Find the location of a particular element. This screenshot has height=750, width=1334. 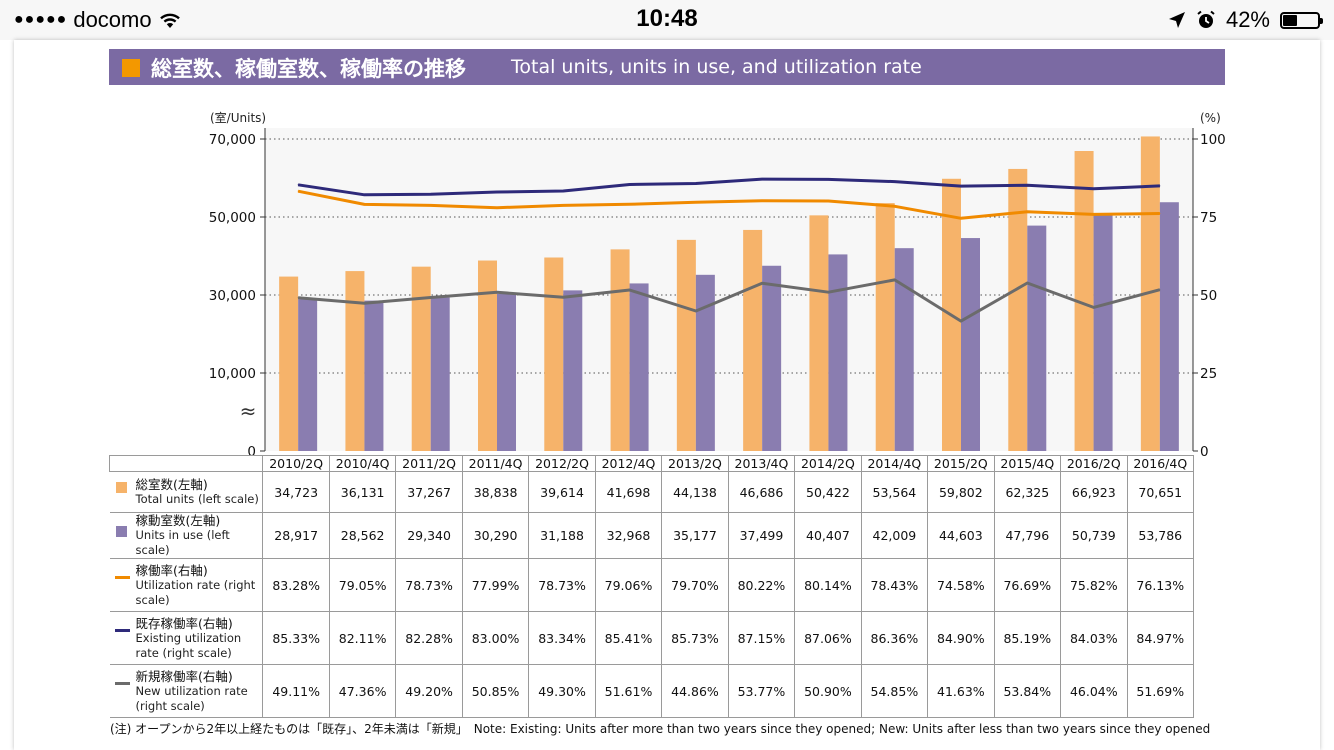

table-cell: 44,603 is located at coordinates (961, 535).